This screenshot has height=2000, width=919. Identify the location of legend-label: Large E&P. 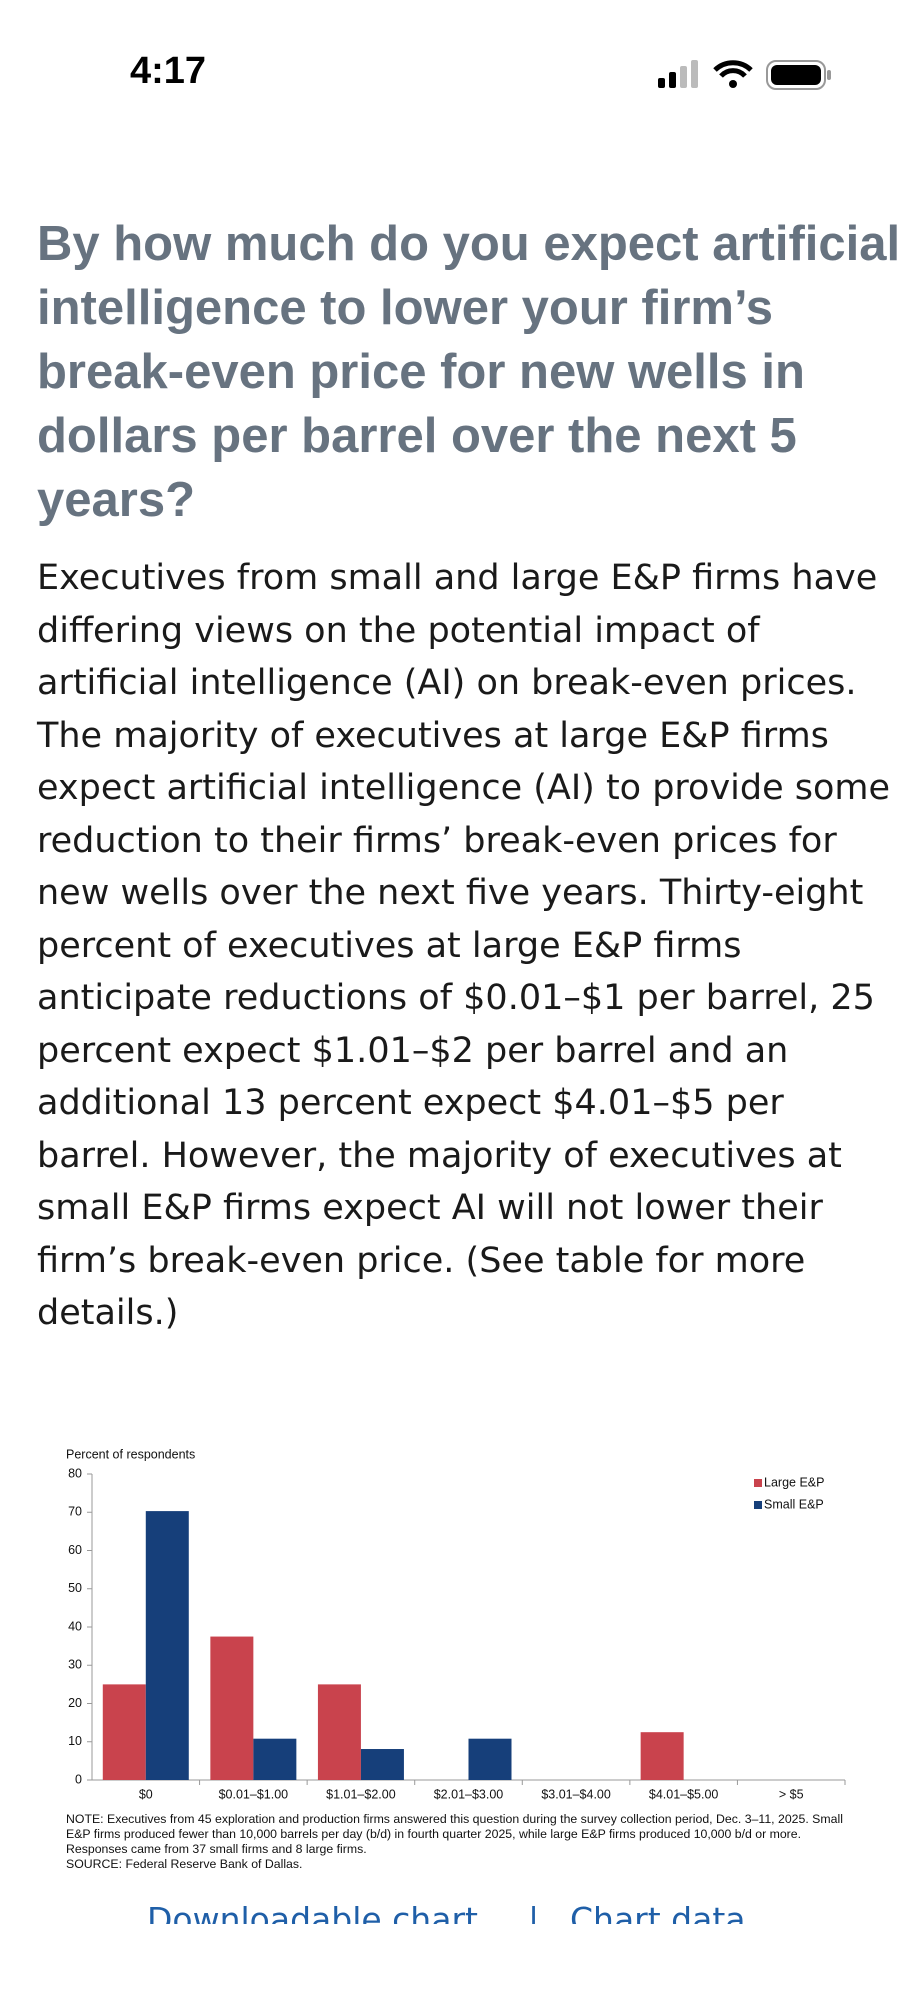
(794, 1482).